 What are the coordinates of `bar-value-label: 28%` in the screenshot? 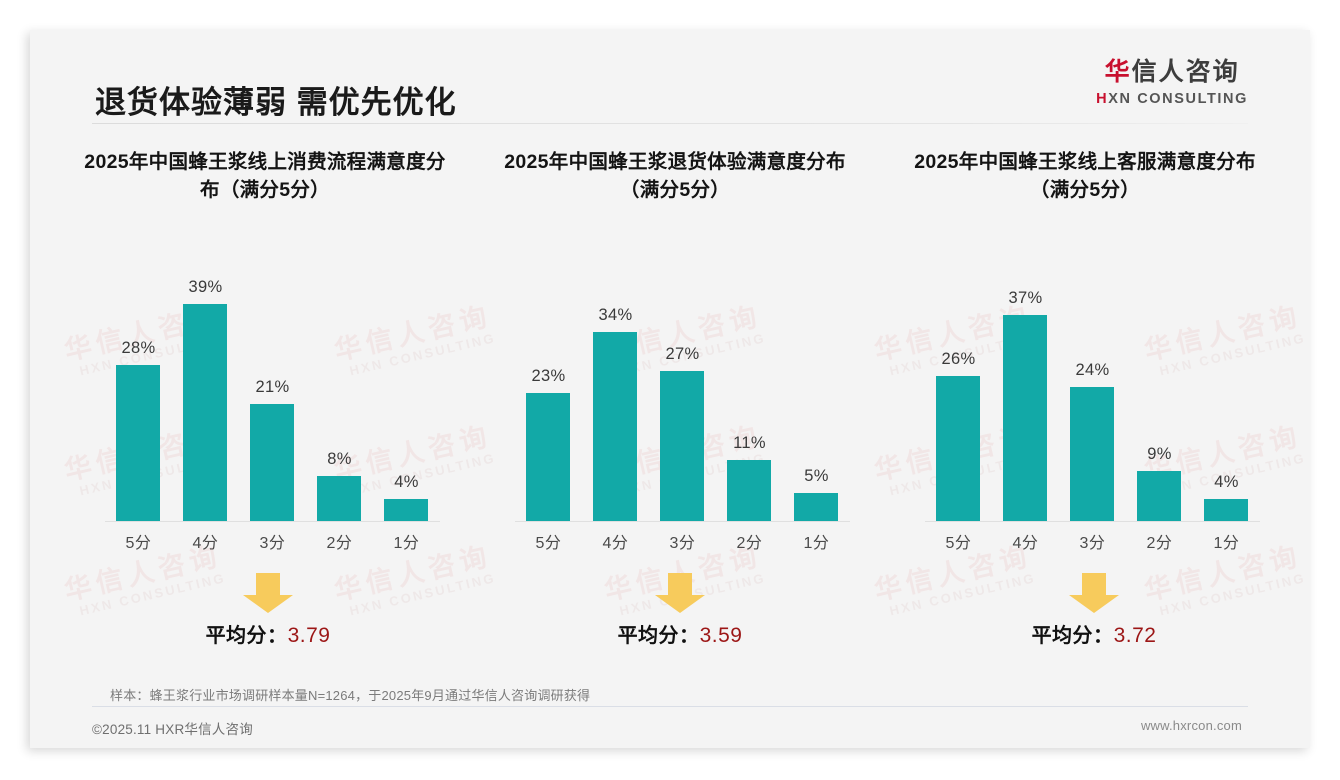 It's located at (138, 348).